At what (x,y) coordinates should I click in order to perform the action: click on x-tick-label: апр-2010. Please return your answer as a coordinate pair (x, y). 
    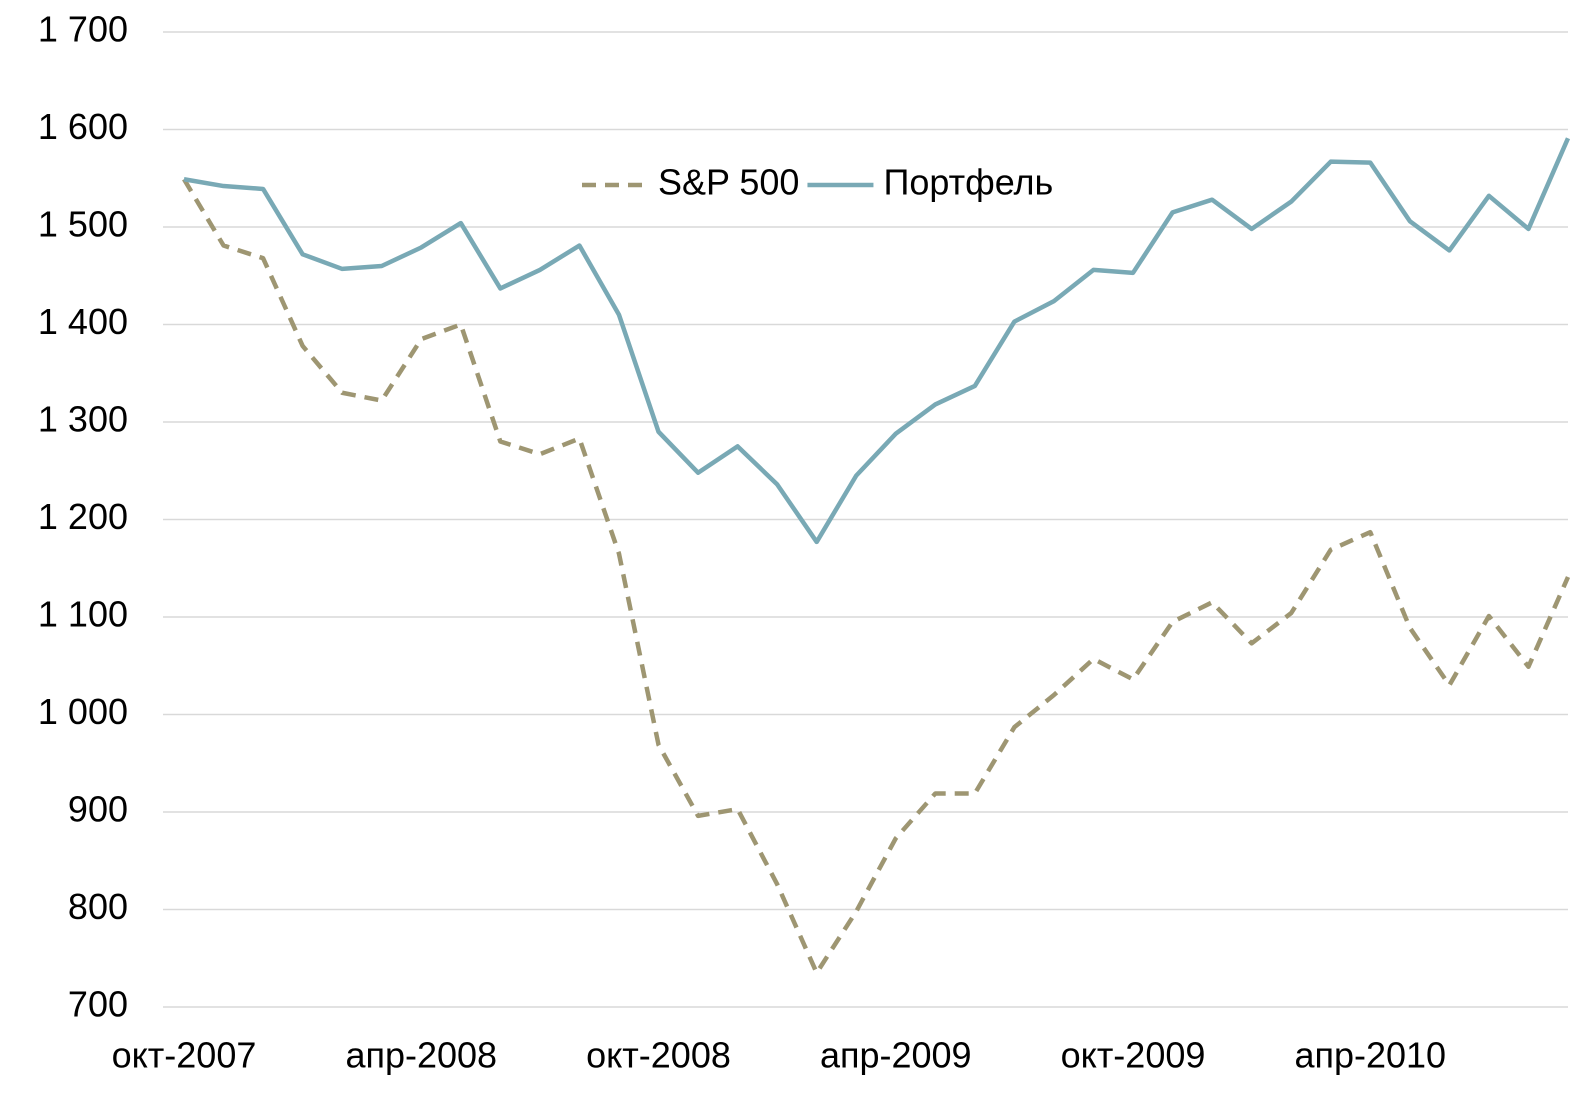
    Looking at the image, I should click on (1370, 1055).